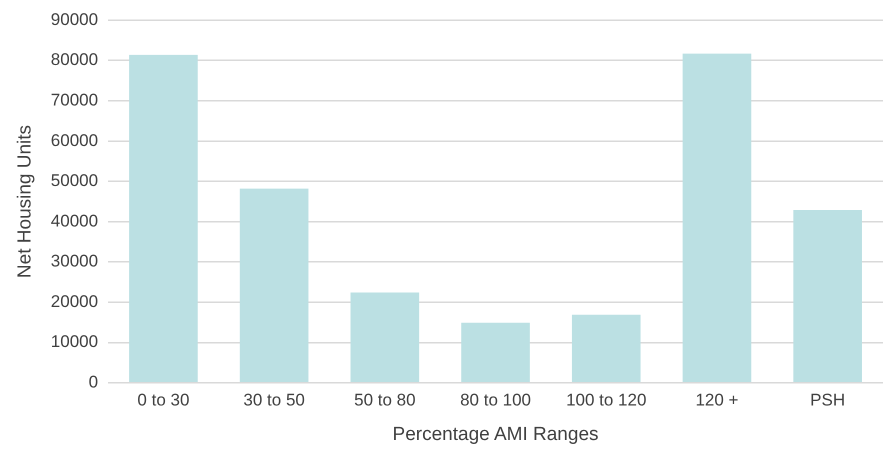  Describe the element at coordinates (163, 400) in the screenshot. I see `x-tick-label: 0 to 30` at that location.